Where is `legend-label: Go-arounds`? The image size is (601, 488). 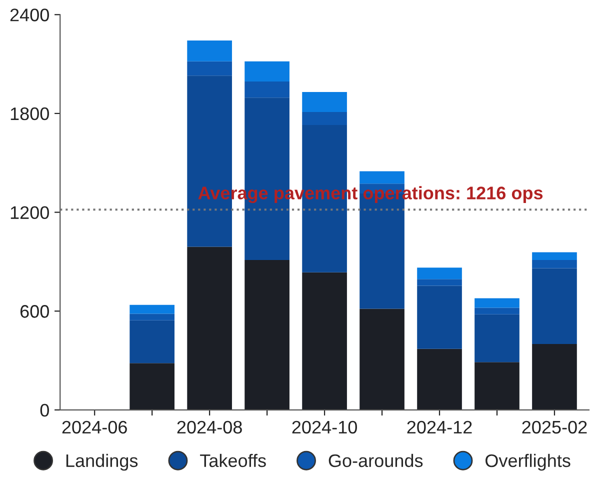
legend-label: Go-arounds is located at coordinates (375, 461).